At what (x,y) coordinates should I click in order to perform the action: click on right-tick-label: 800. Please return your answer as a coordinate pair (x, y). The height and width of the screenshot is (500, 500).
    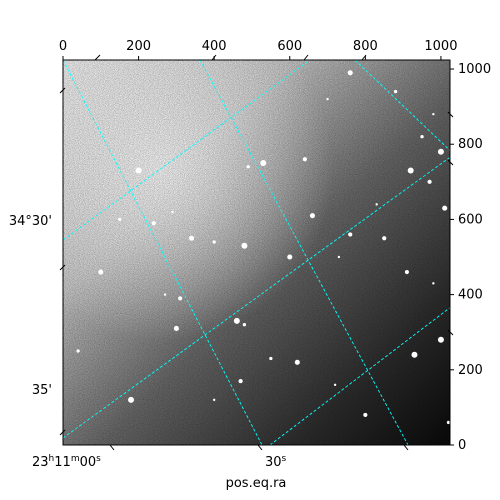
    Looking at the image, I should click on (470, 144).